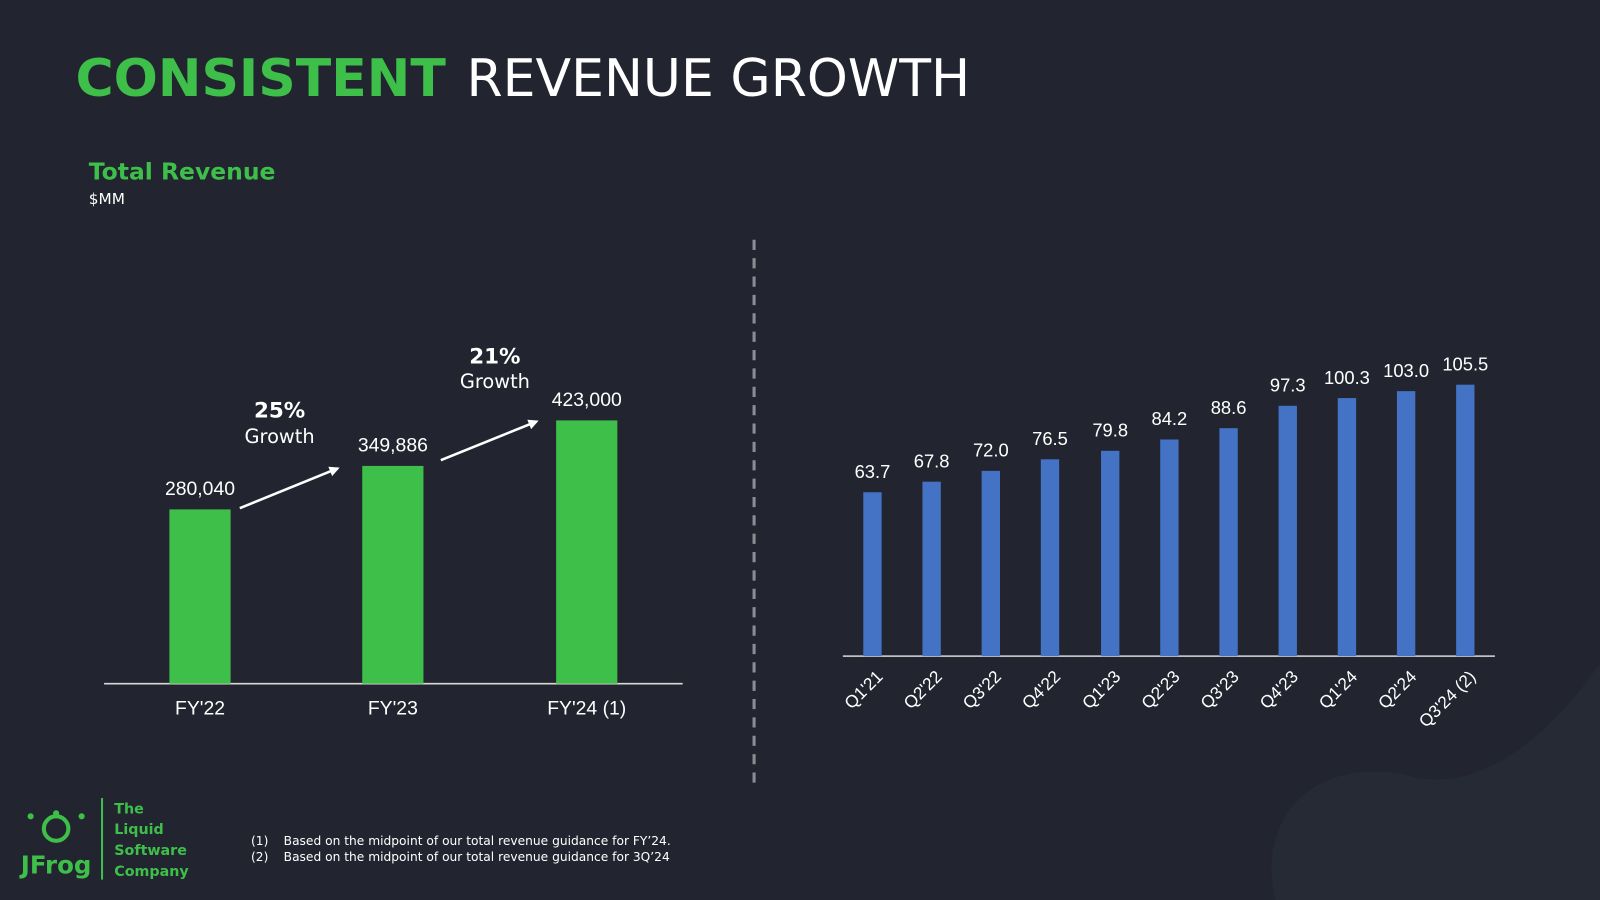 The width and height of the screenshot is (1600, 900). I want to click on data-label: 103.0, so click(1406, 370).